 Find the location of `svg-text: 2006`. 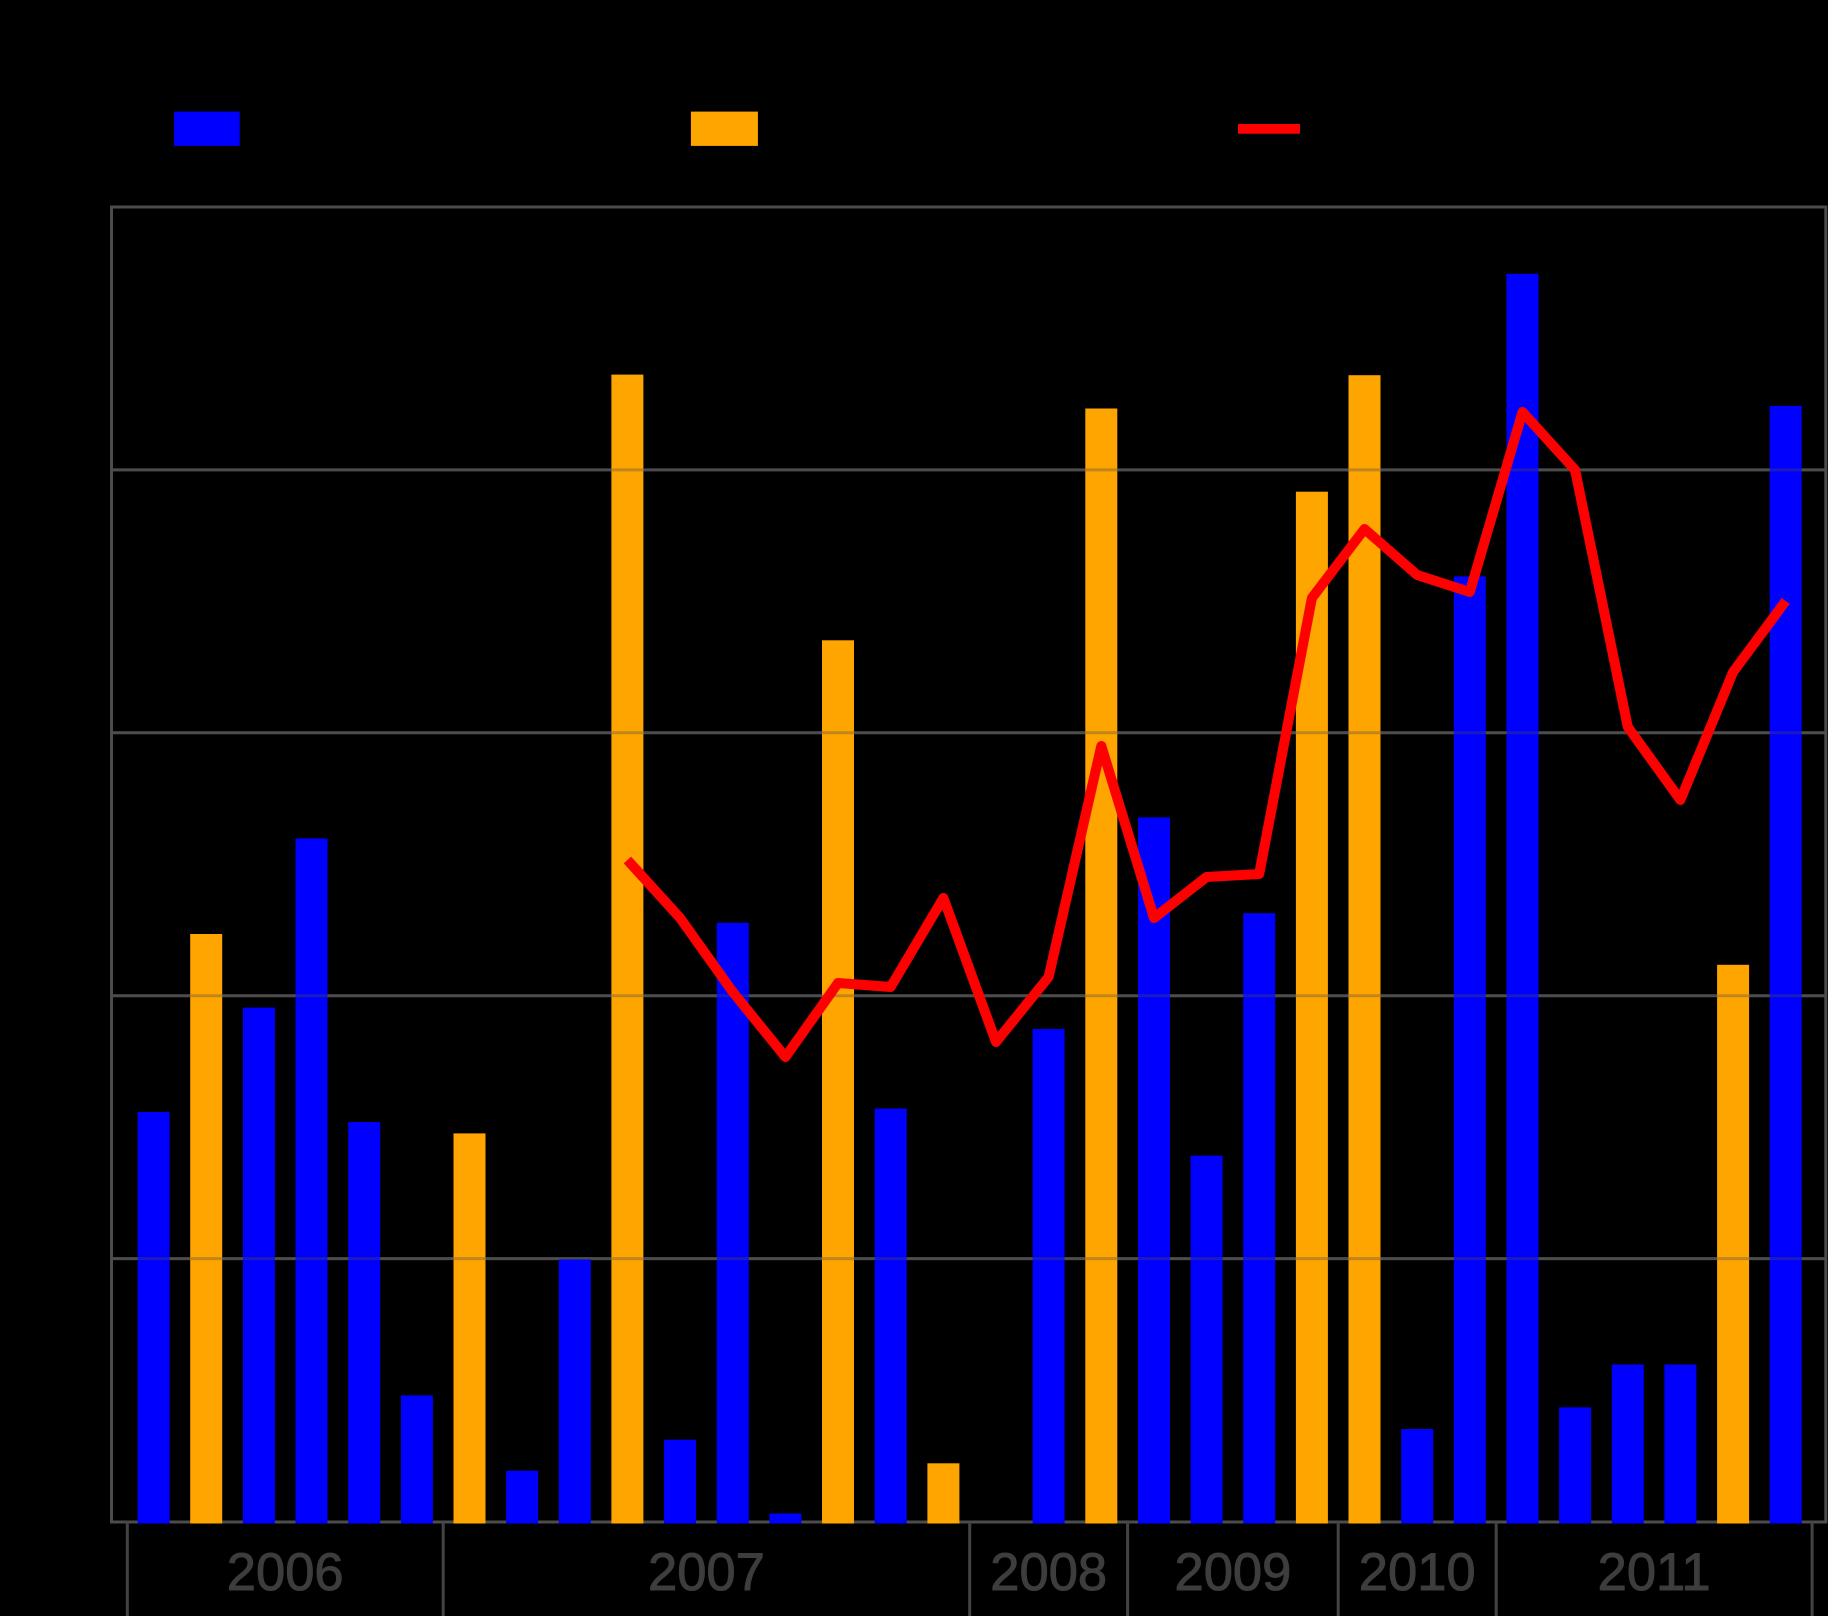

svg-text: 2006 is located at coordinates (285, 1572).